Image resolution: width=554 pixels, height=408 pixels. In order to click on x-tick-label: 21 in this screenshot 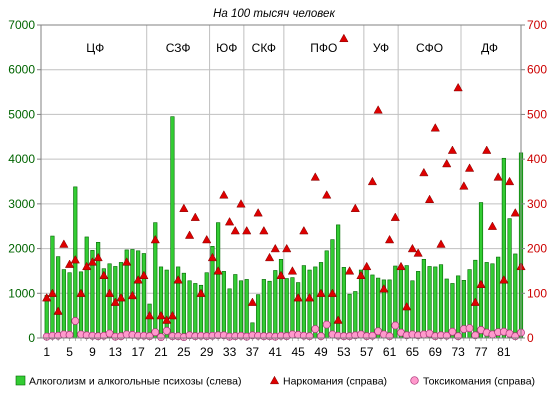, I will do `click(161, 352)`.